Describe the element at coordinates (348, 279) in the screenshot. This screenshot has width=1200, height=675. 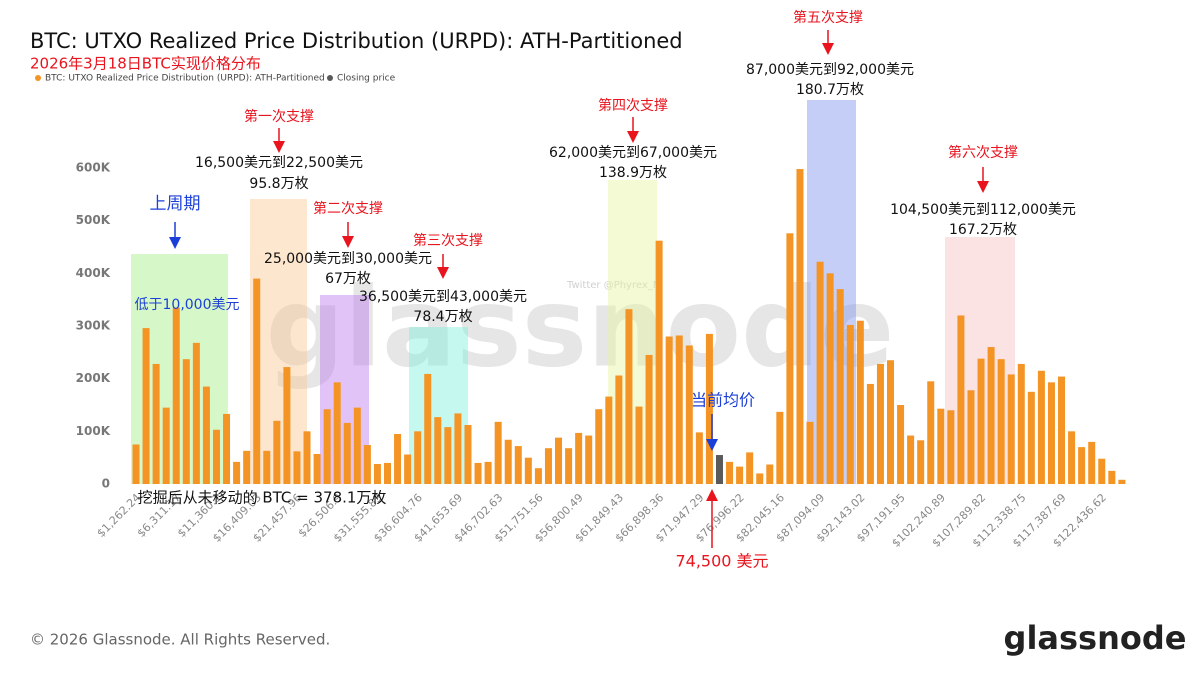
I see `annotation: 67万枚` at that location.